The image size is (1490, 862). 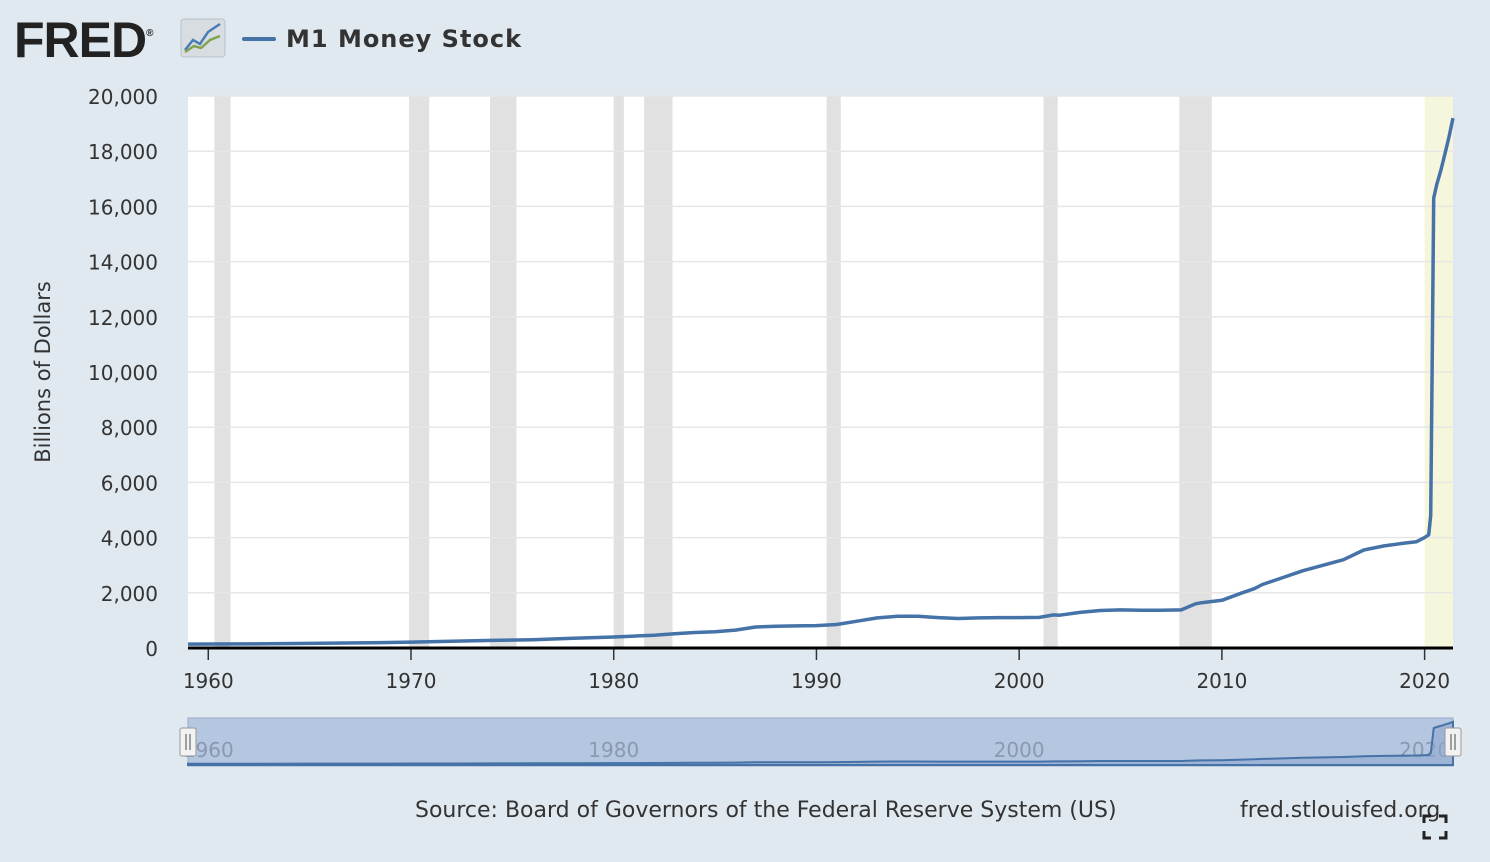 I want to click on legend-swatch, so click(x=259, y=39).